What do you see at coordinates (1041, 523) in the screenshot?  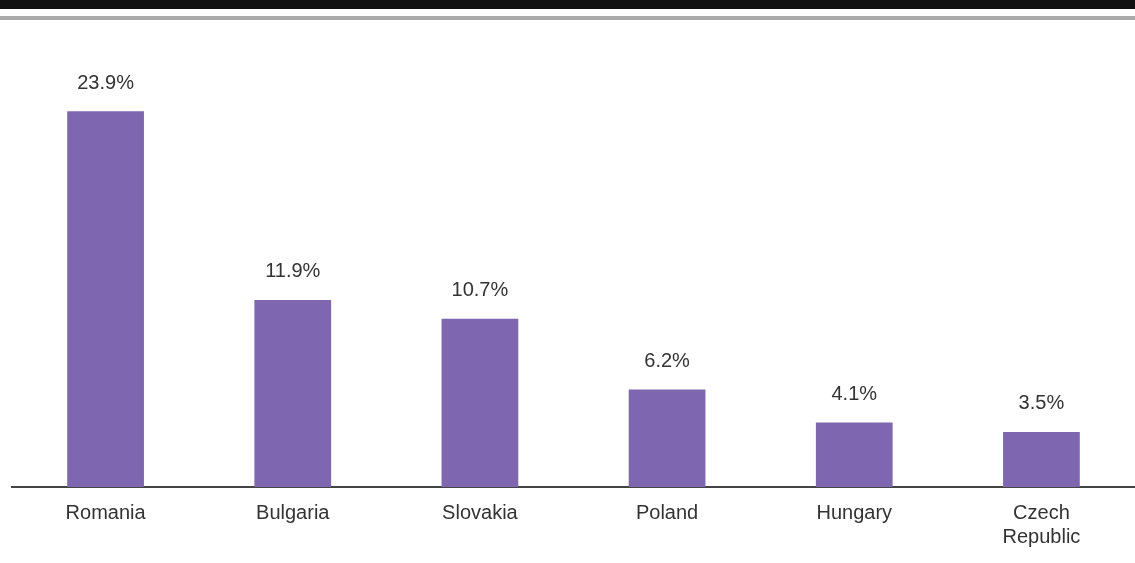 I see `x-tick-label: Czech Republic` at bounding box center [1041, 523].